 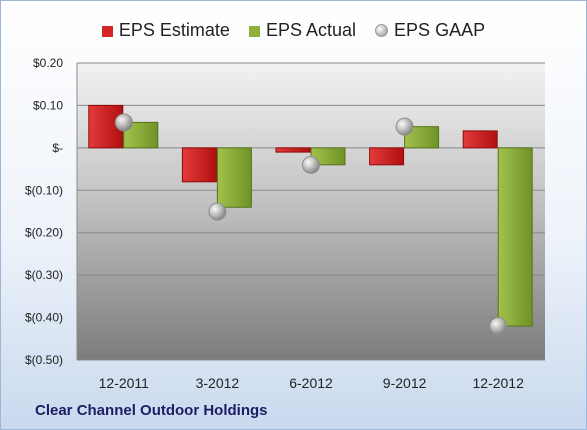 I want to click on y-tick-label: $0.10, so click(x=48, y=105).